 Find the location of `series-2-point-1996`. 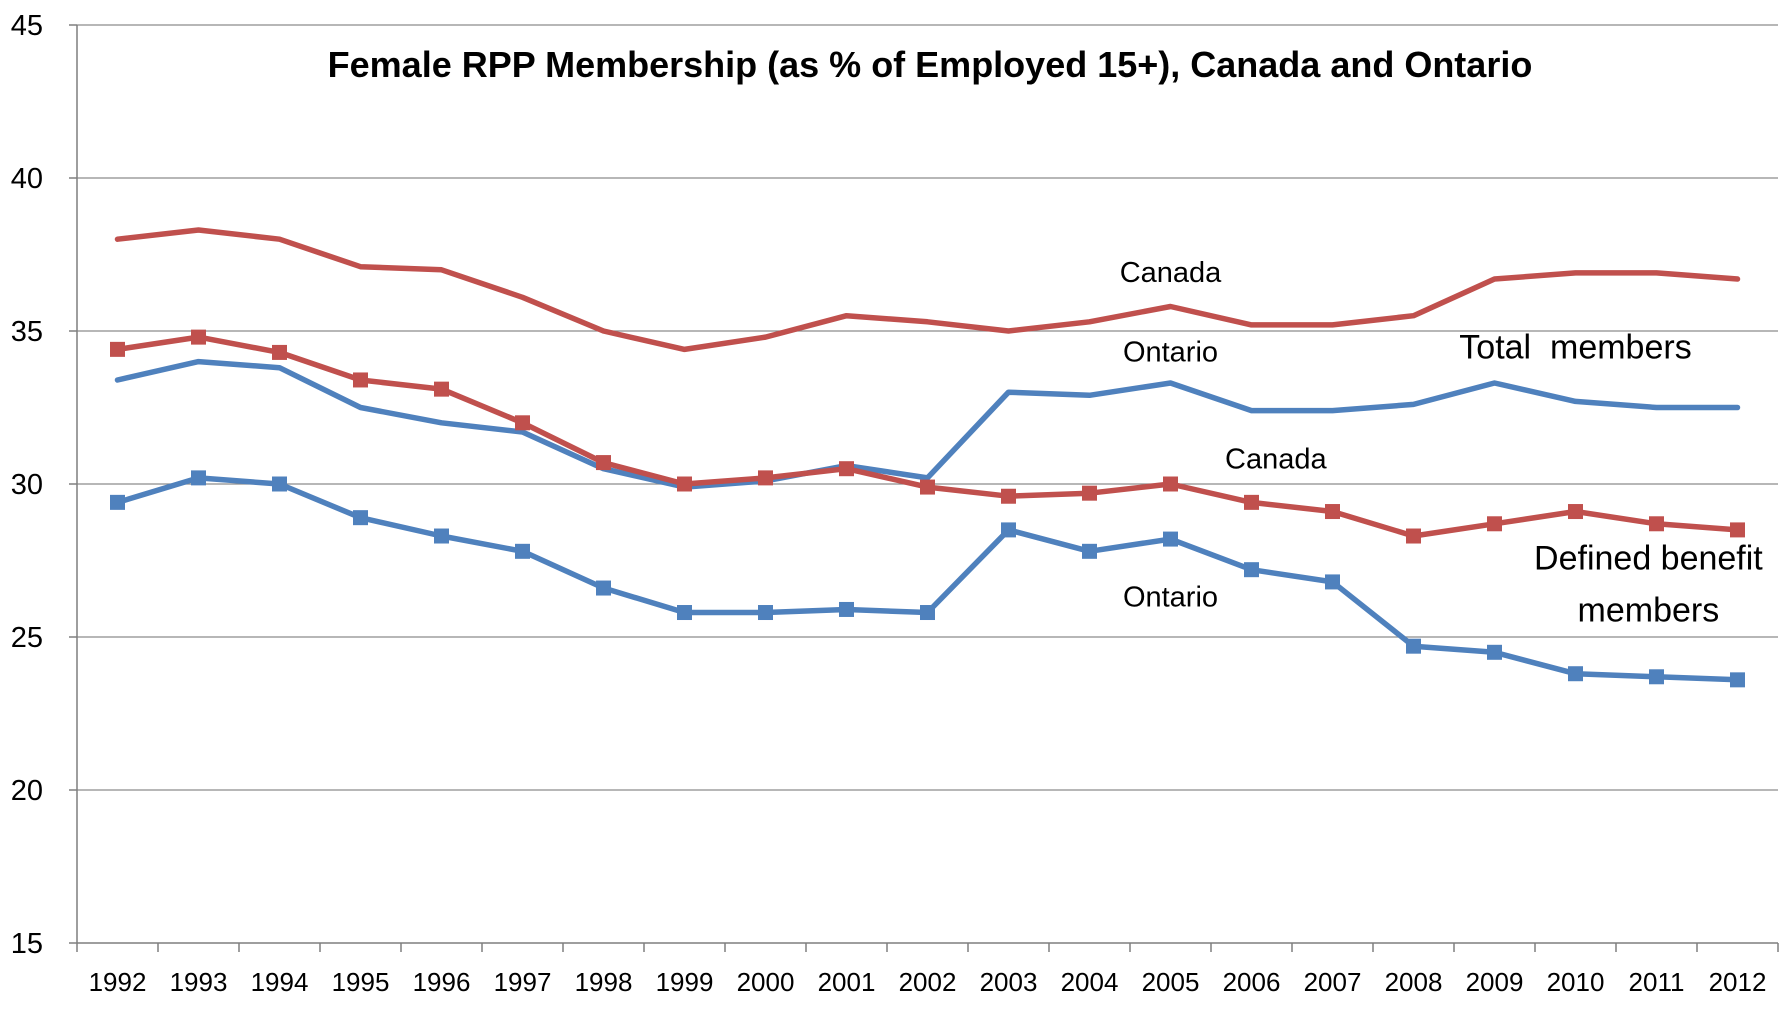

series-2-point-1996 is located at coordinates (441, 389).